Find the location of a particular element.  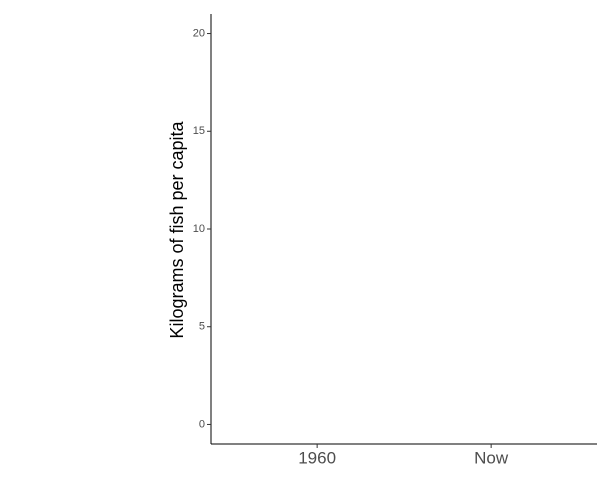

y-tick-label: 5 is located at coordinates (202, 327).